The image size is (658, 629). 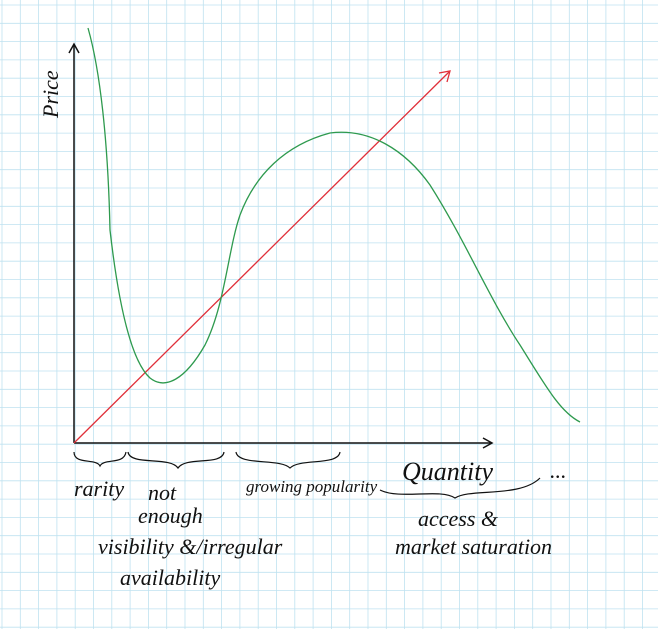 I want to click on phase-label: not, so click(x=162, y=492).